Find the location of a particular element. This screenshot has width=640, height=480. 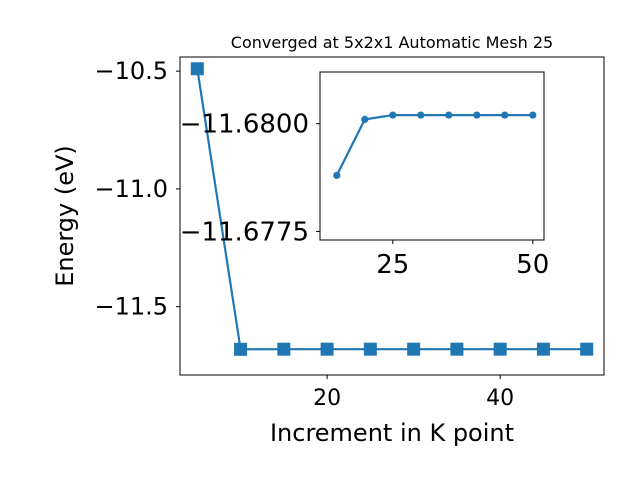

inset-x-tick-label: 25 is located at coordinates (392, 265).